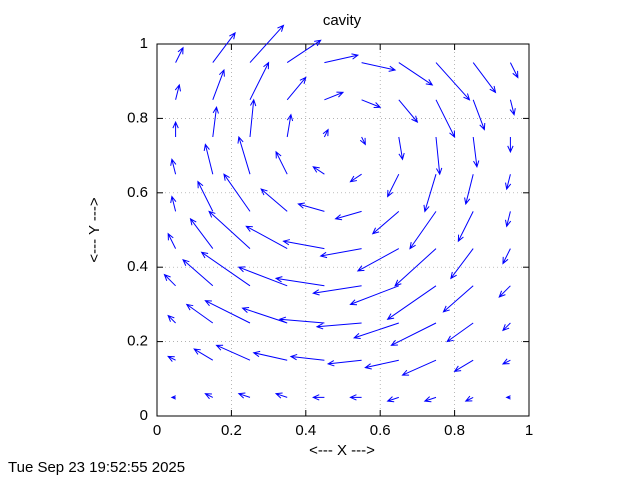  What do you see at coordinates (380, 430) in the screenshot?
I see `x-tick-label: 0.6` at bounding box center [380, 430].